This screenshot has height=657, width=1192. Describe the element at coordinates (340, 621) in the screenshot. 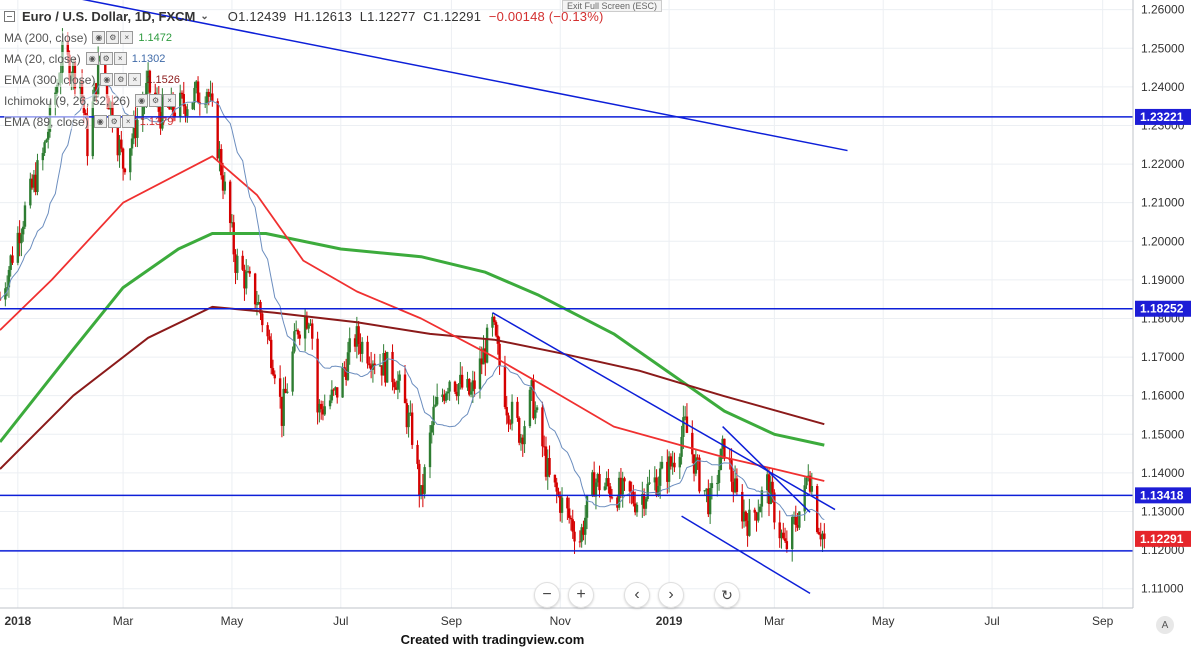

I see `x-tick-label: Jul` at that location.